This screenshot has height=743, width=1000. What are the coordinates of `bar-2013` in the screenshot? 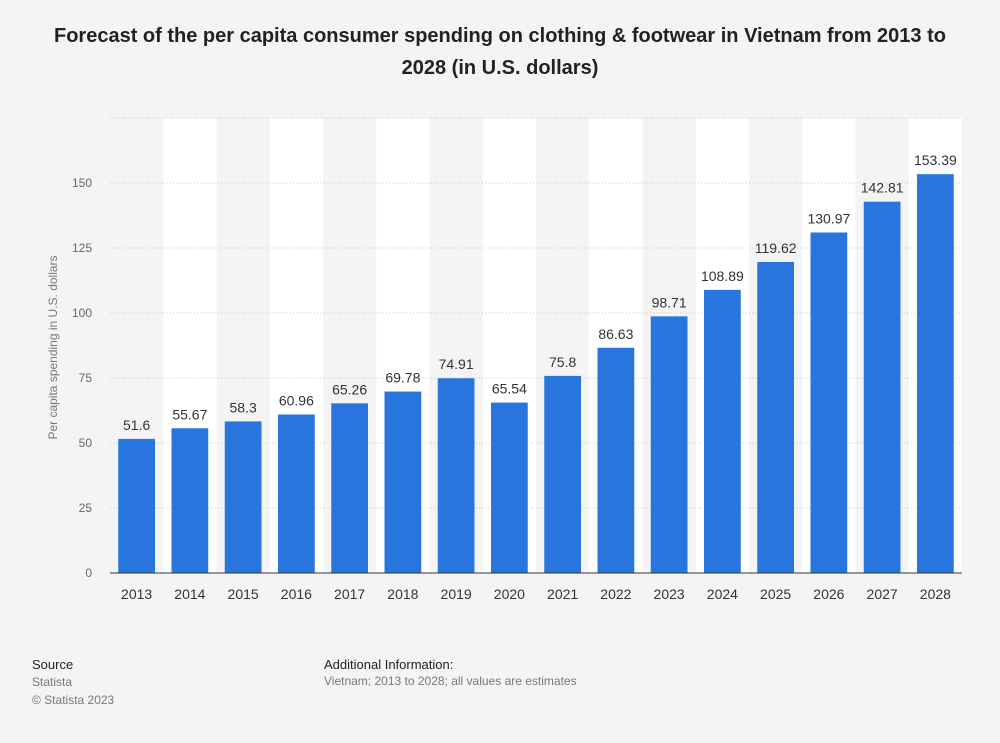 It's located at (136, 505).